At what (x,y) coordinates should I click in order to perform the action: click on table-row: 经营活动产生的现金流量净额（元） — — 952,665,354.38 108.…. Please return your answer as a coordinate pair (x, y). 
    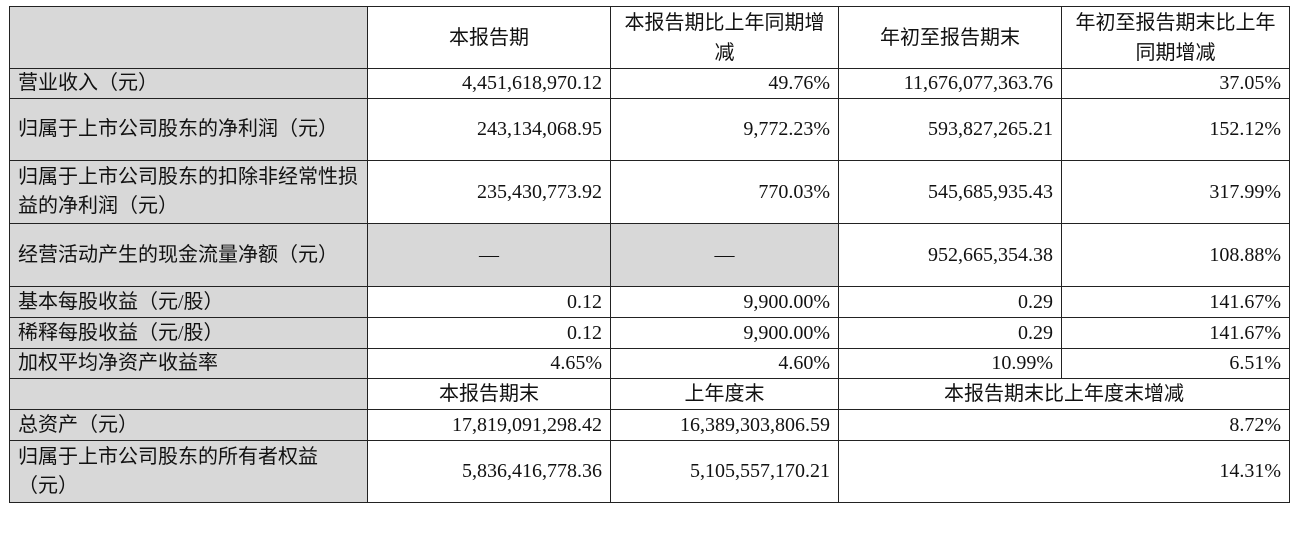
    Looking at the image, I should click on (649, 255).